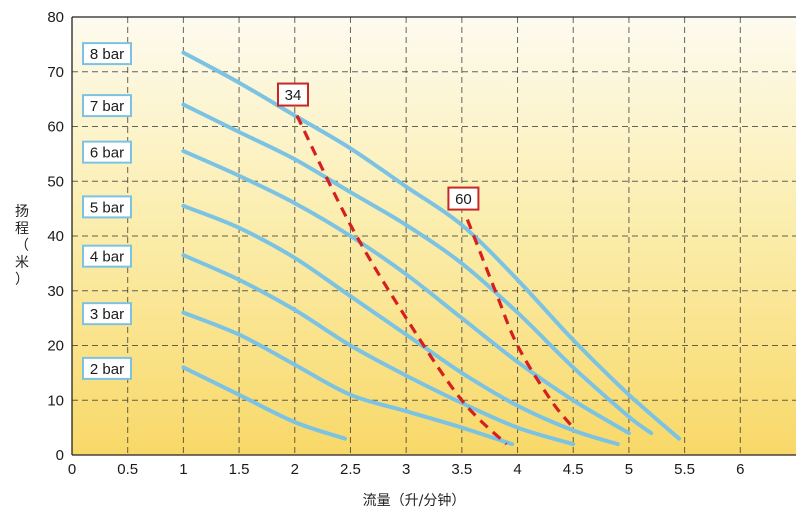 The image size is (798, 513). I want to click on efficiency-label-text: 60, so click(463, 199).